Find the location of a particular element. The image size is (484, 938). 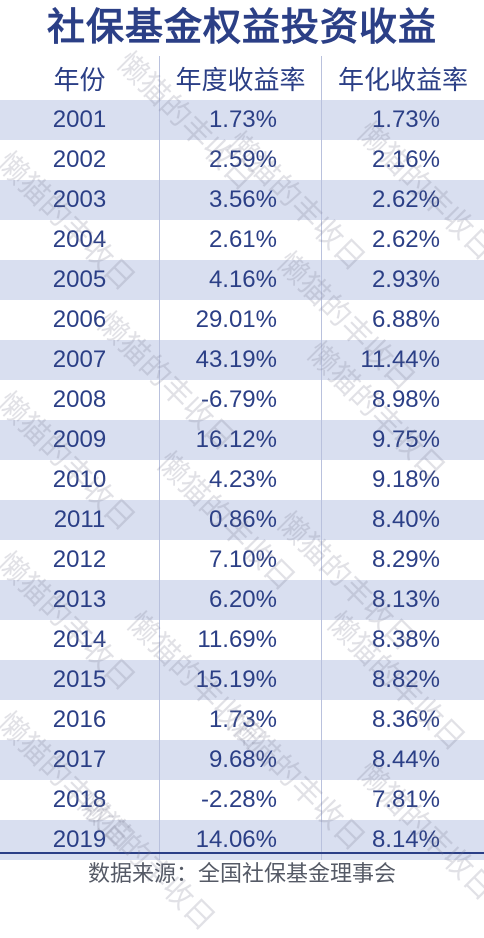

annual-return-cell: 14.06% is located at coordinates (241, 840).